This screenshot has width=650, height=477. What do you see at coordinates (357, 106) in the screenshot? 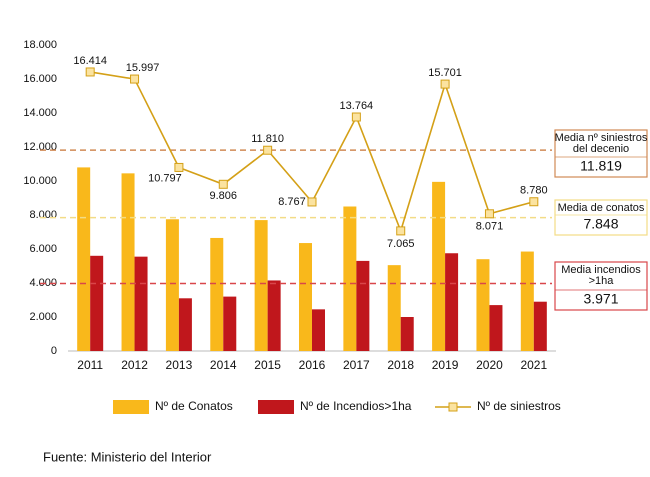
I see `data-label: 13.764` at bounding box center [357, 106].